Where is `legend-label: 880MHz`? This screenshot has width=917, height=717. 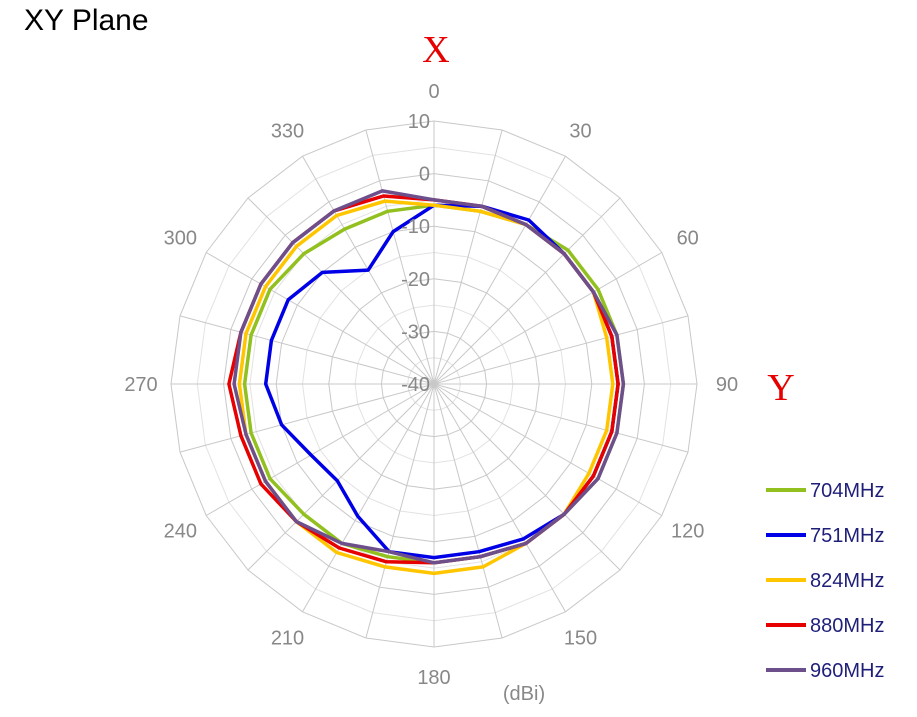 legend-label: 880MHz is located at coordinates (847, 626).